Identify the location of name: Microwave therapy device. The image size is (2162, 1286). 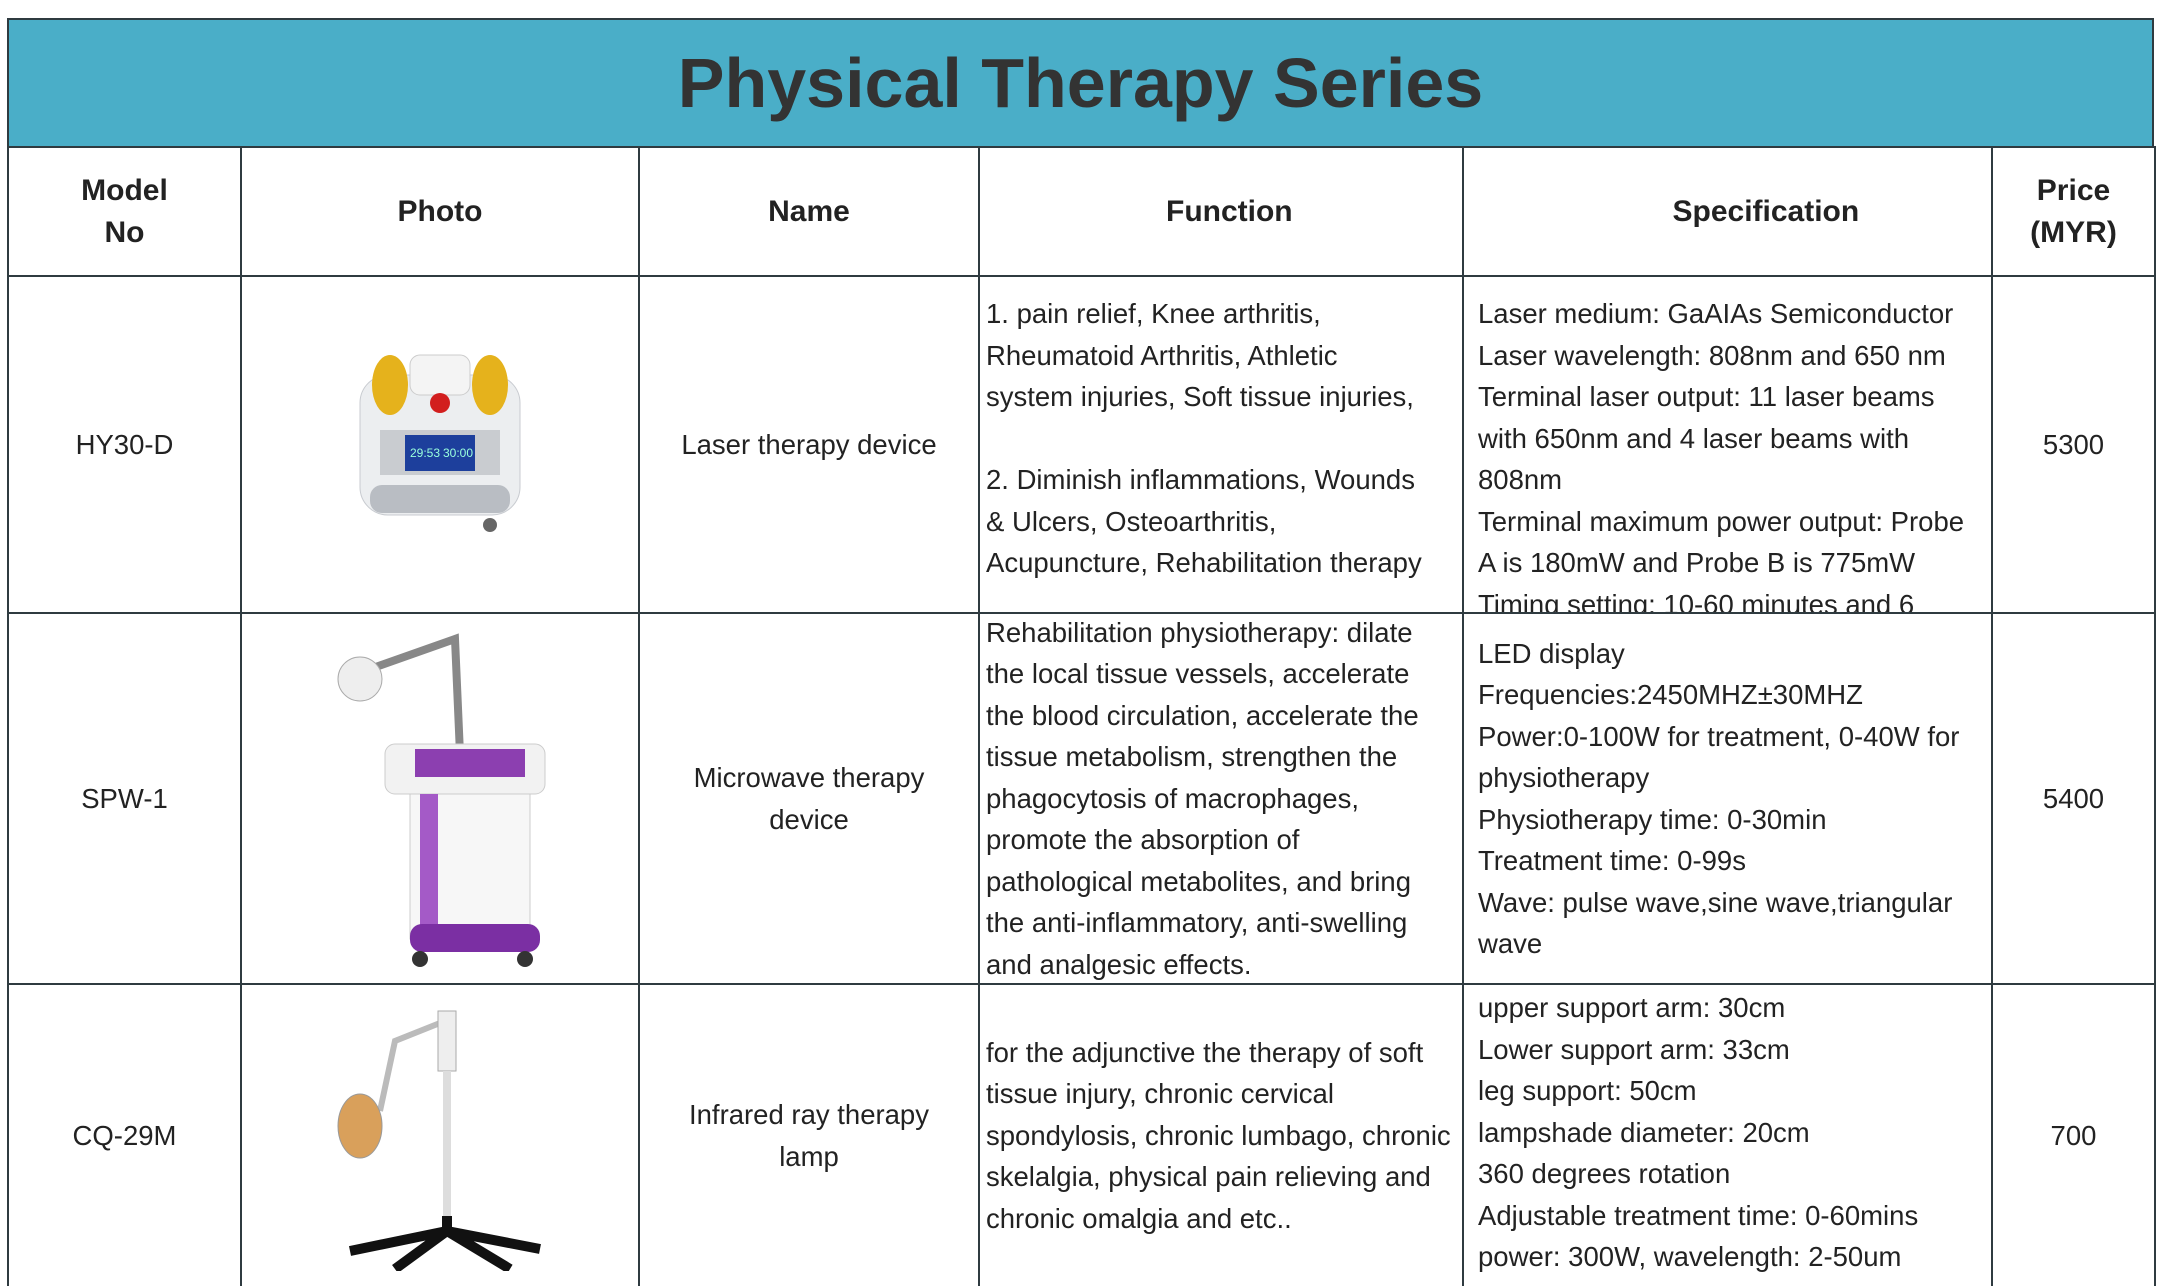
(809, 798).